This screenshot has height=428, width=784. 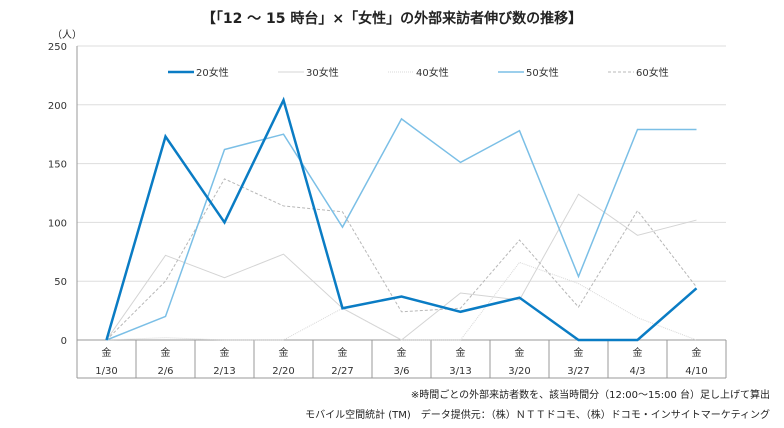 What do you see at coordinates (64, 341) in the screenshot?
I see `y-tick-label: 0` at bounding box center [64, 341].